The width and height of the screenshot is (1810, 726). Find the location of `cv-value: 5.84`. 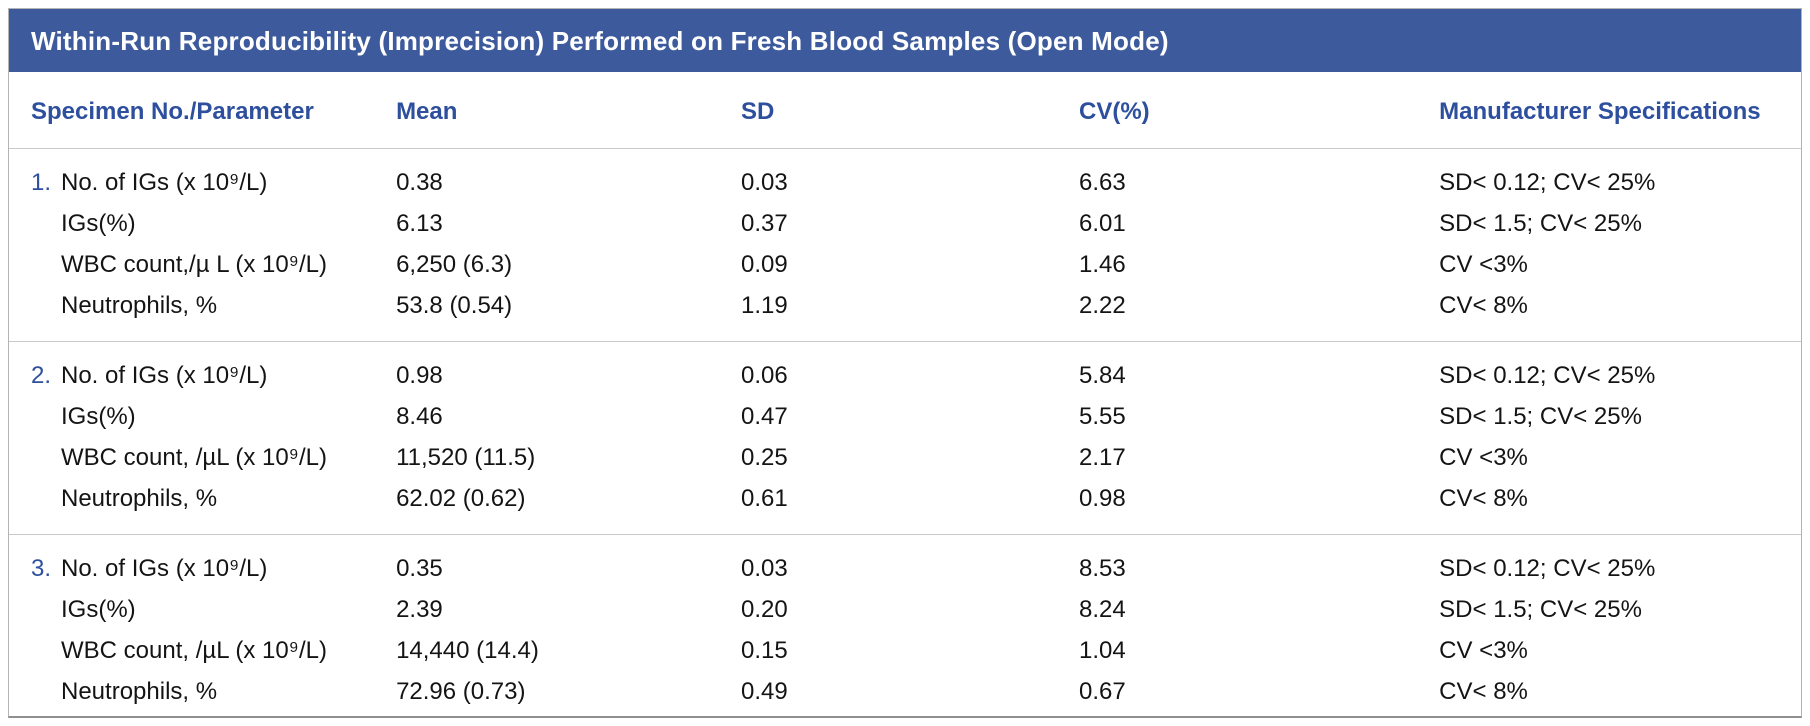

cv-value: 5.84 is located at coordinates (1102, 375).